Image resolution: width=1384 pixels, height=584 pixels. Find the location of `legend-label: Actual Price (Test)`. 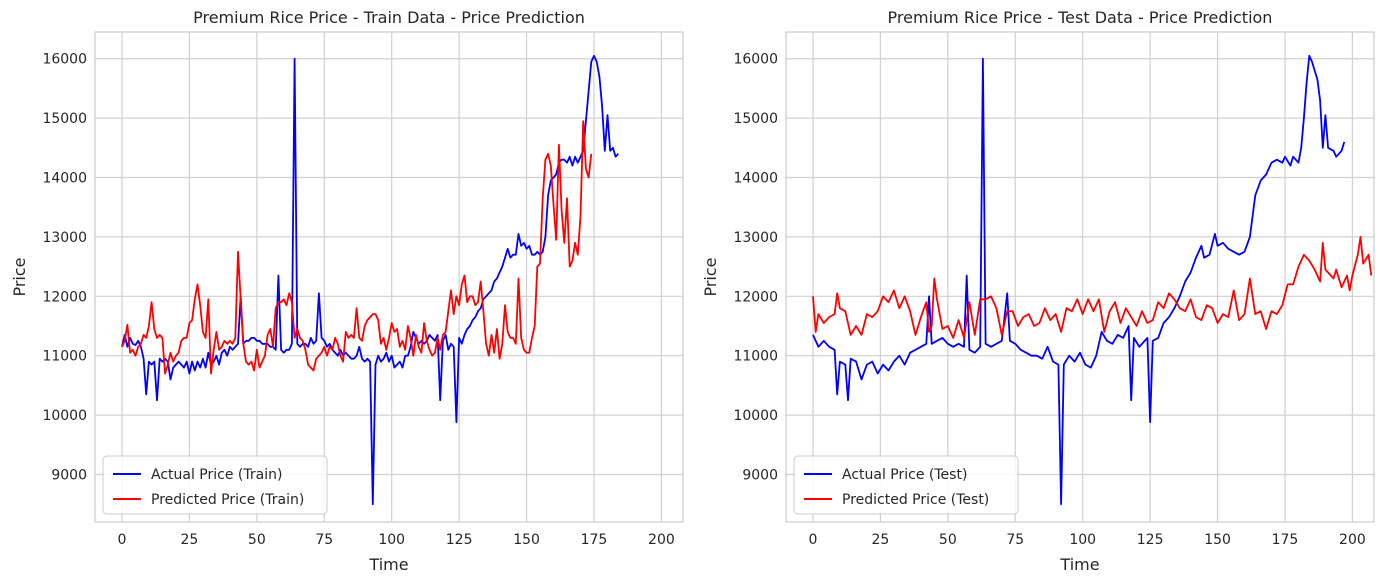

legend-label: Actual Price (Test) is located at coordinates (904, 475).